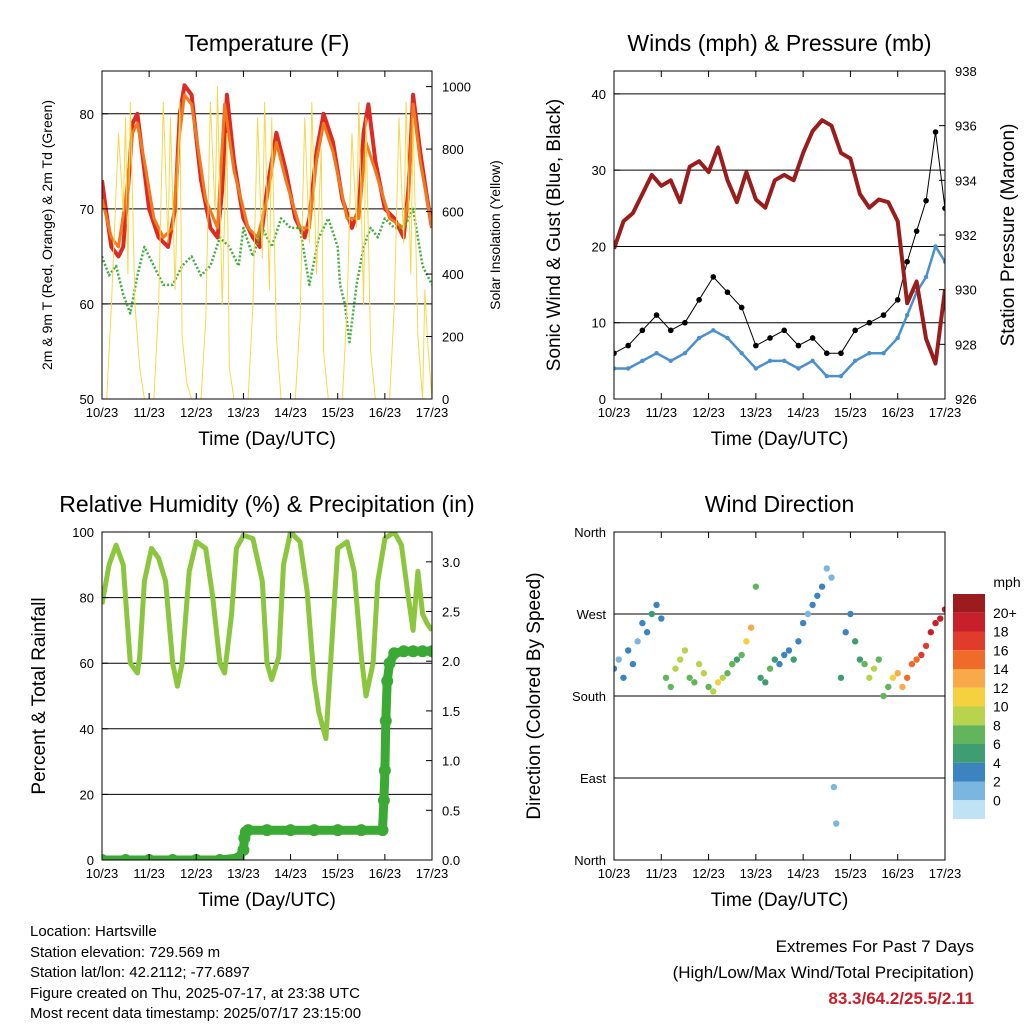 This screenshot has width=1024, height=1025. I want to click on y-tick-label: 60, so click(87, 304).